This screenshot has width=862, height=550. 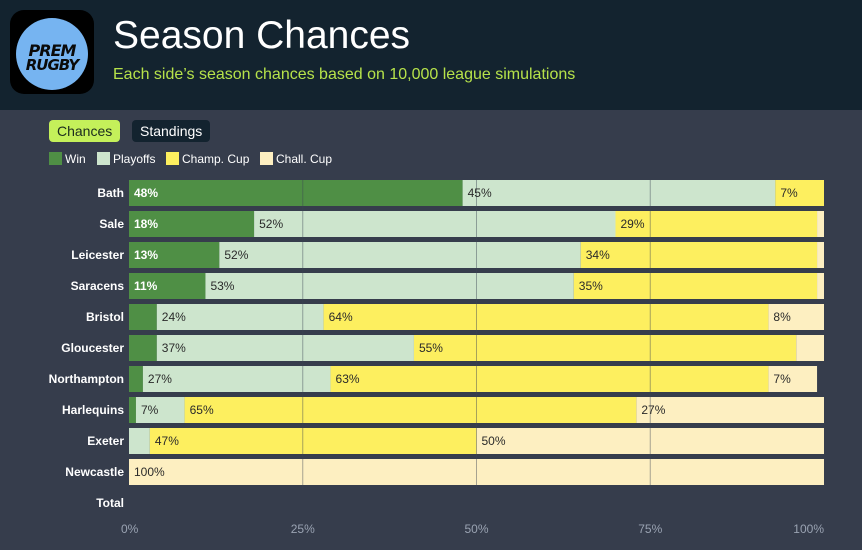 What do you see at coordinates (598, 255) in the screenshot?
I see `data-label-leicester-champ-cup: 34%` at bounding box center [598, 255].